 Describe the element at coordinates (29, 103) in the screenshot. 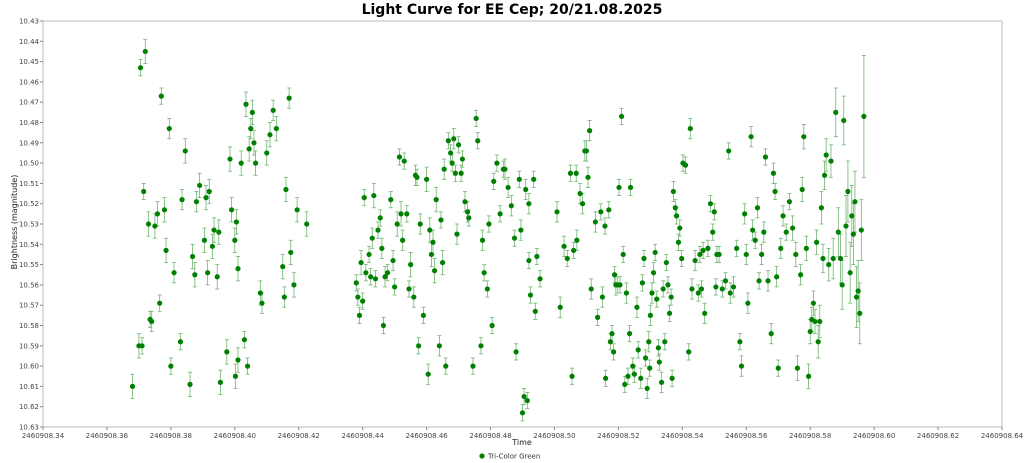

I see `y-tick-label: 10.47` at that location.